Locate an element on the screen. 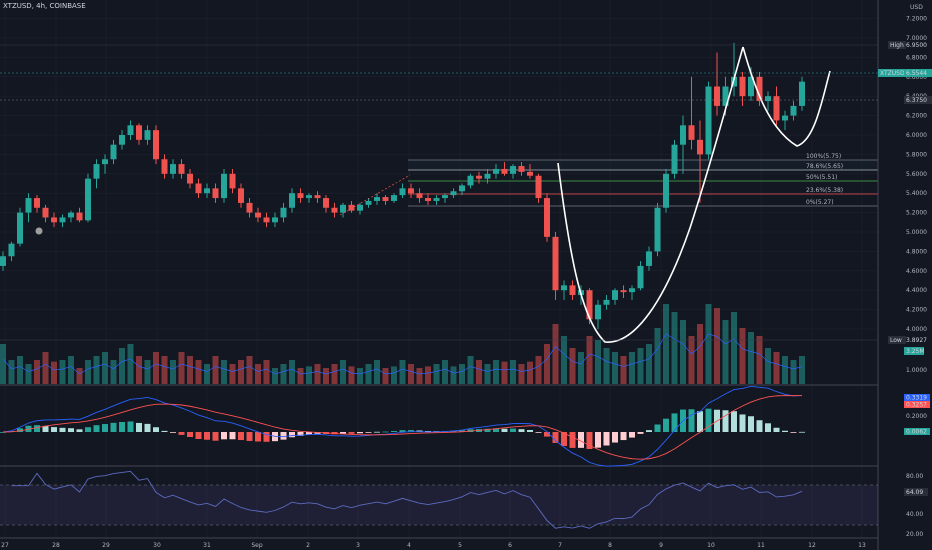  volume-bar is located at coordinates (54, 372).